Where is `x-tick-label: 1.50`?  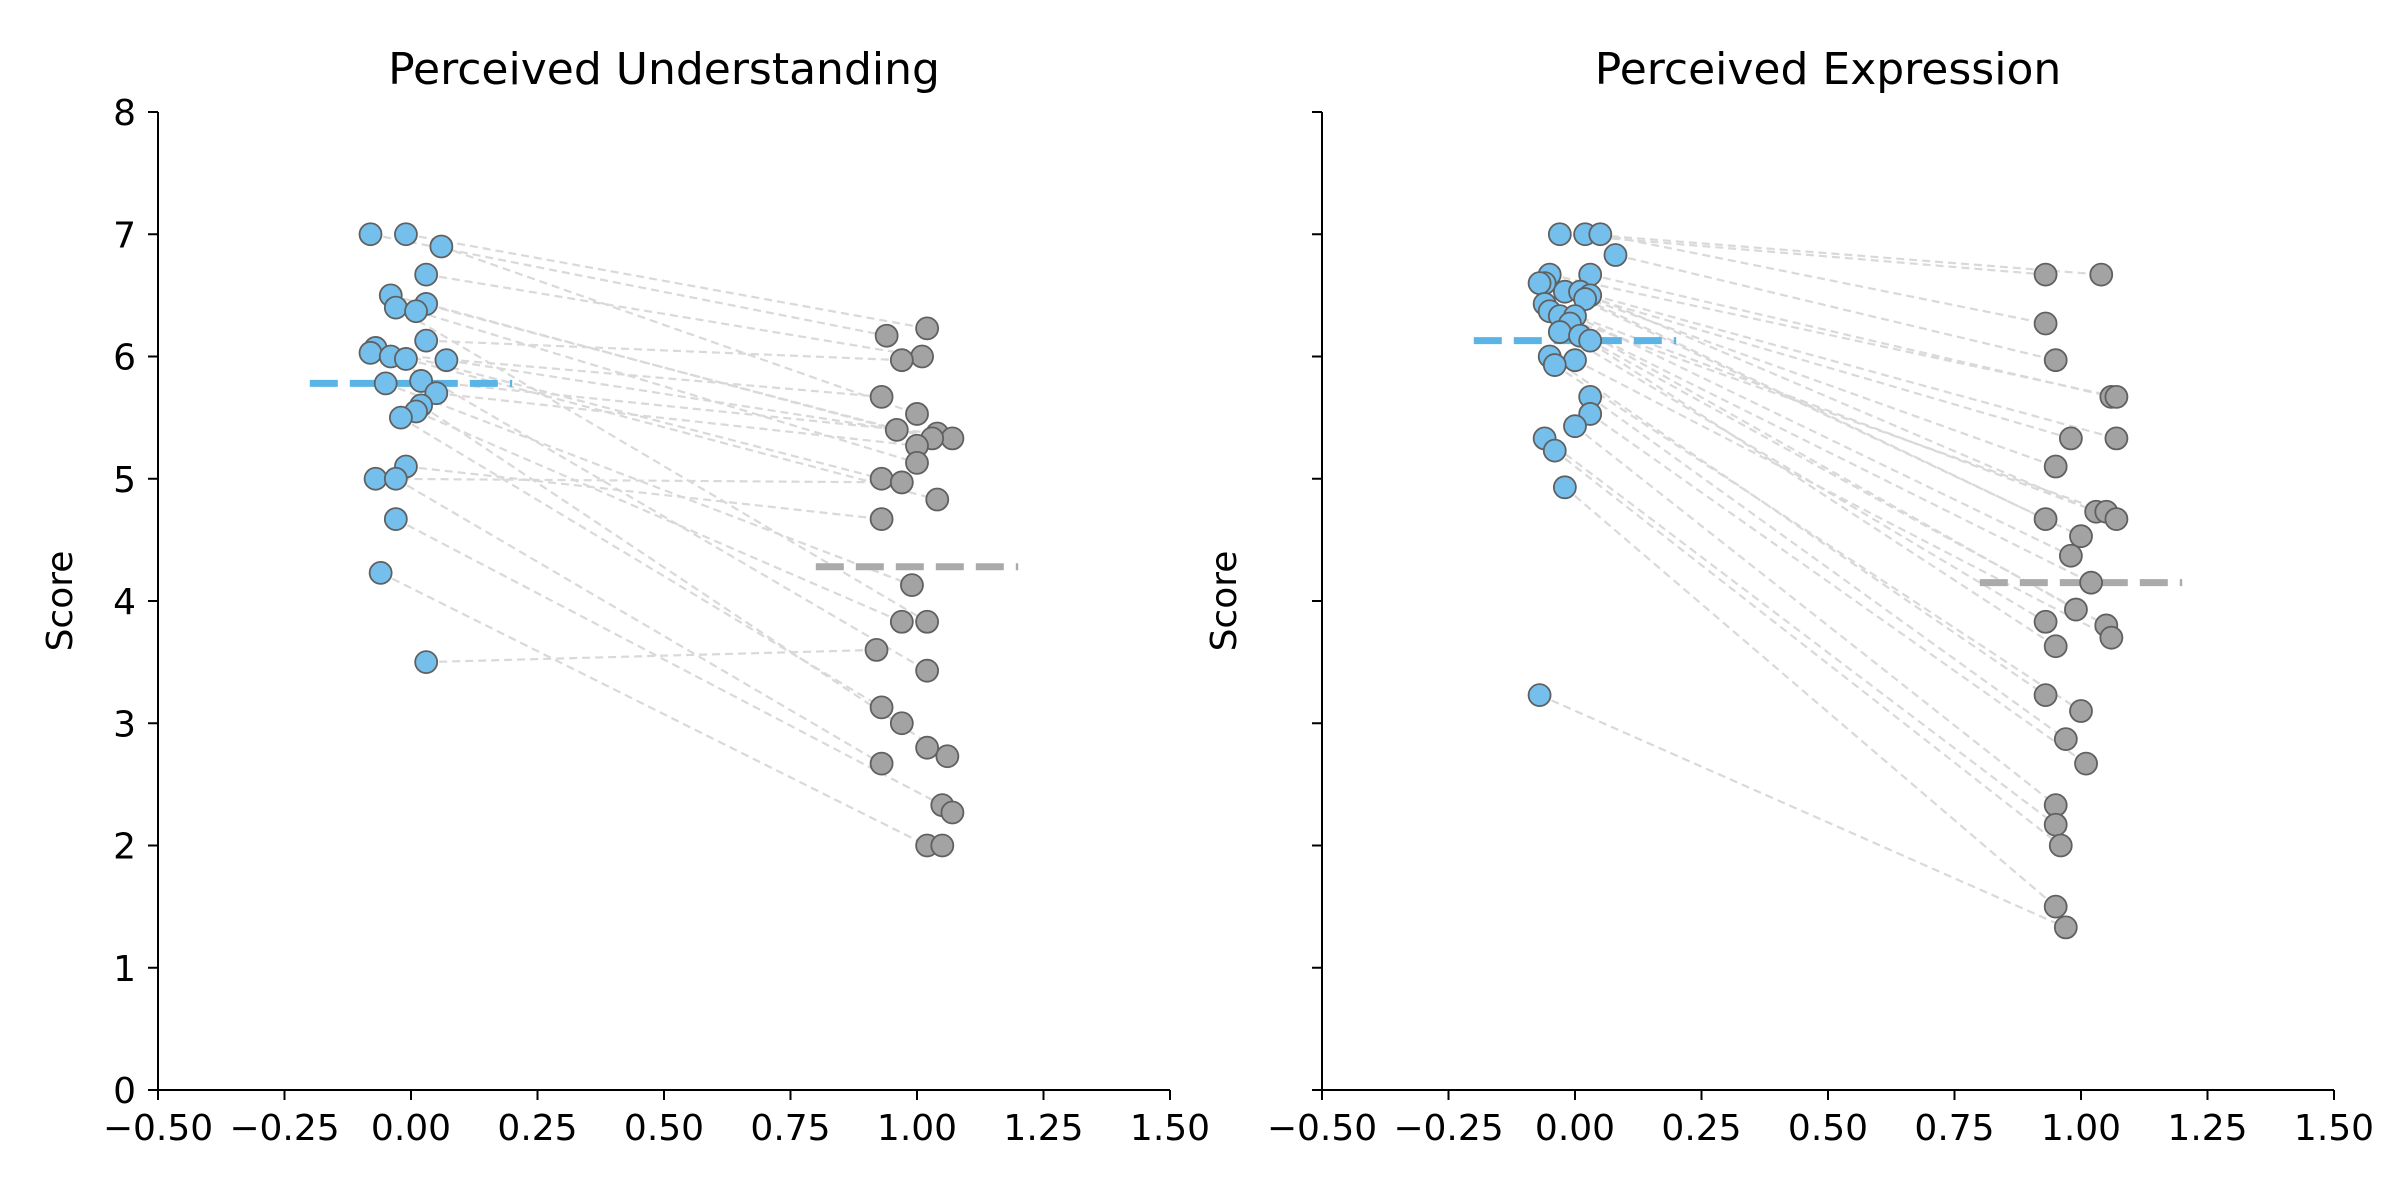
x-tick-label: 1.50 is located at coordinates (2334, 1128).